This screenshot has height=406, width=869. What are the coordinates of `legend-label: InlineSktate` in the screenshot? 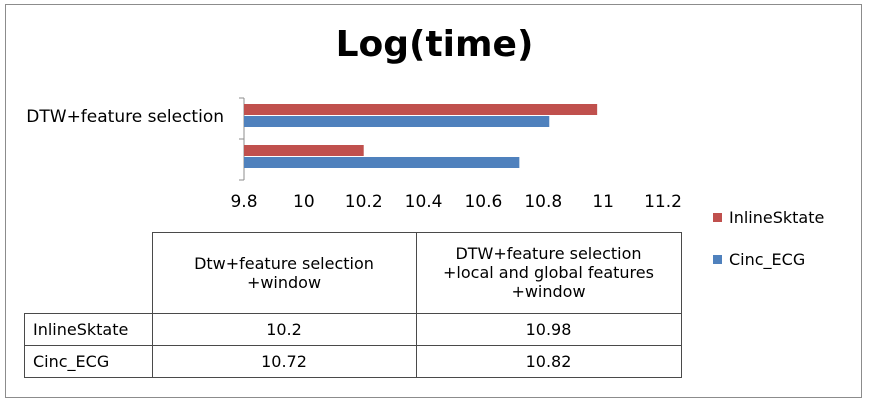 It's located at (777, 217).